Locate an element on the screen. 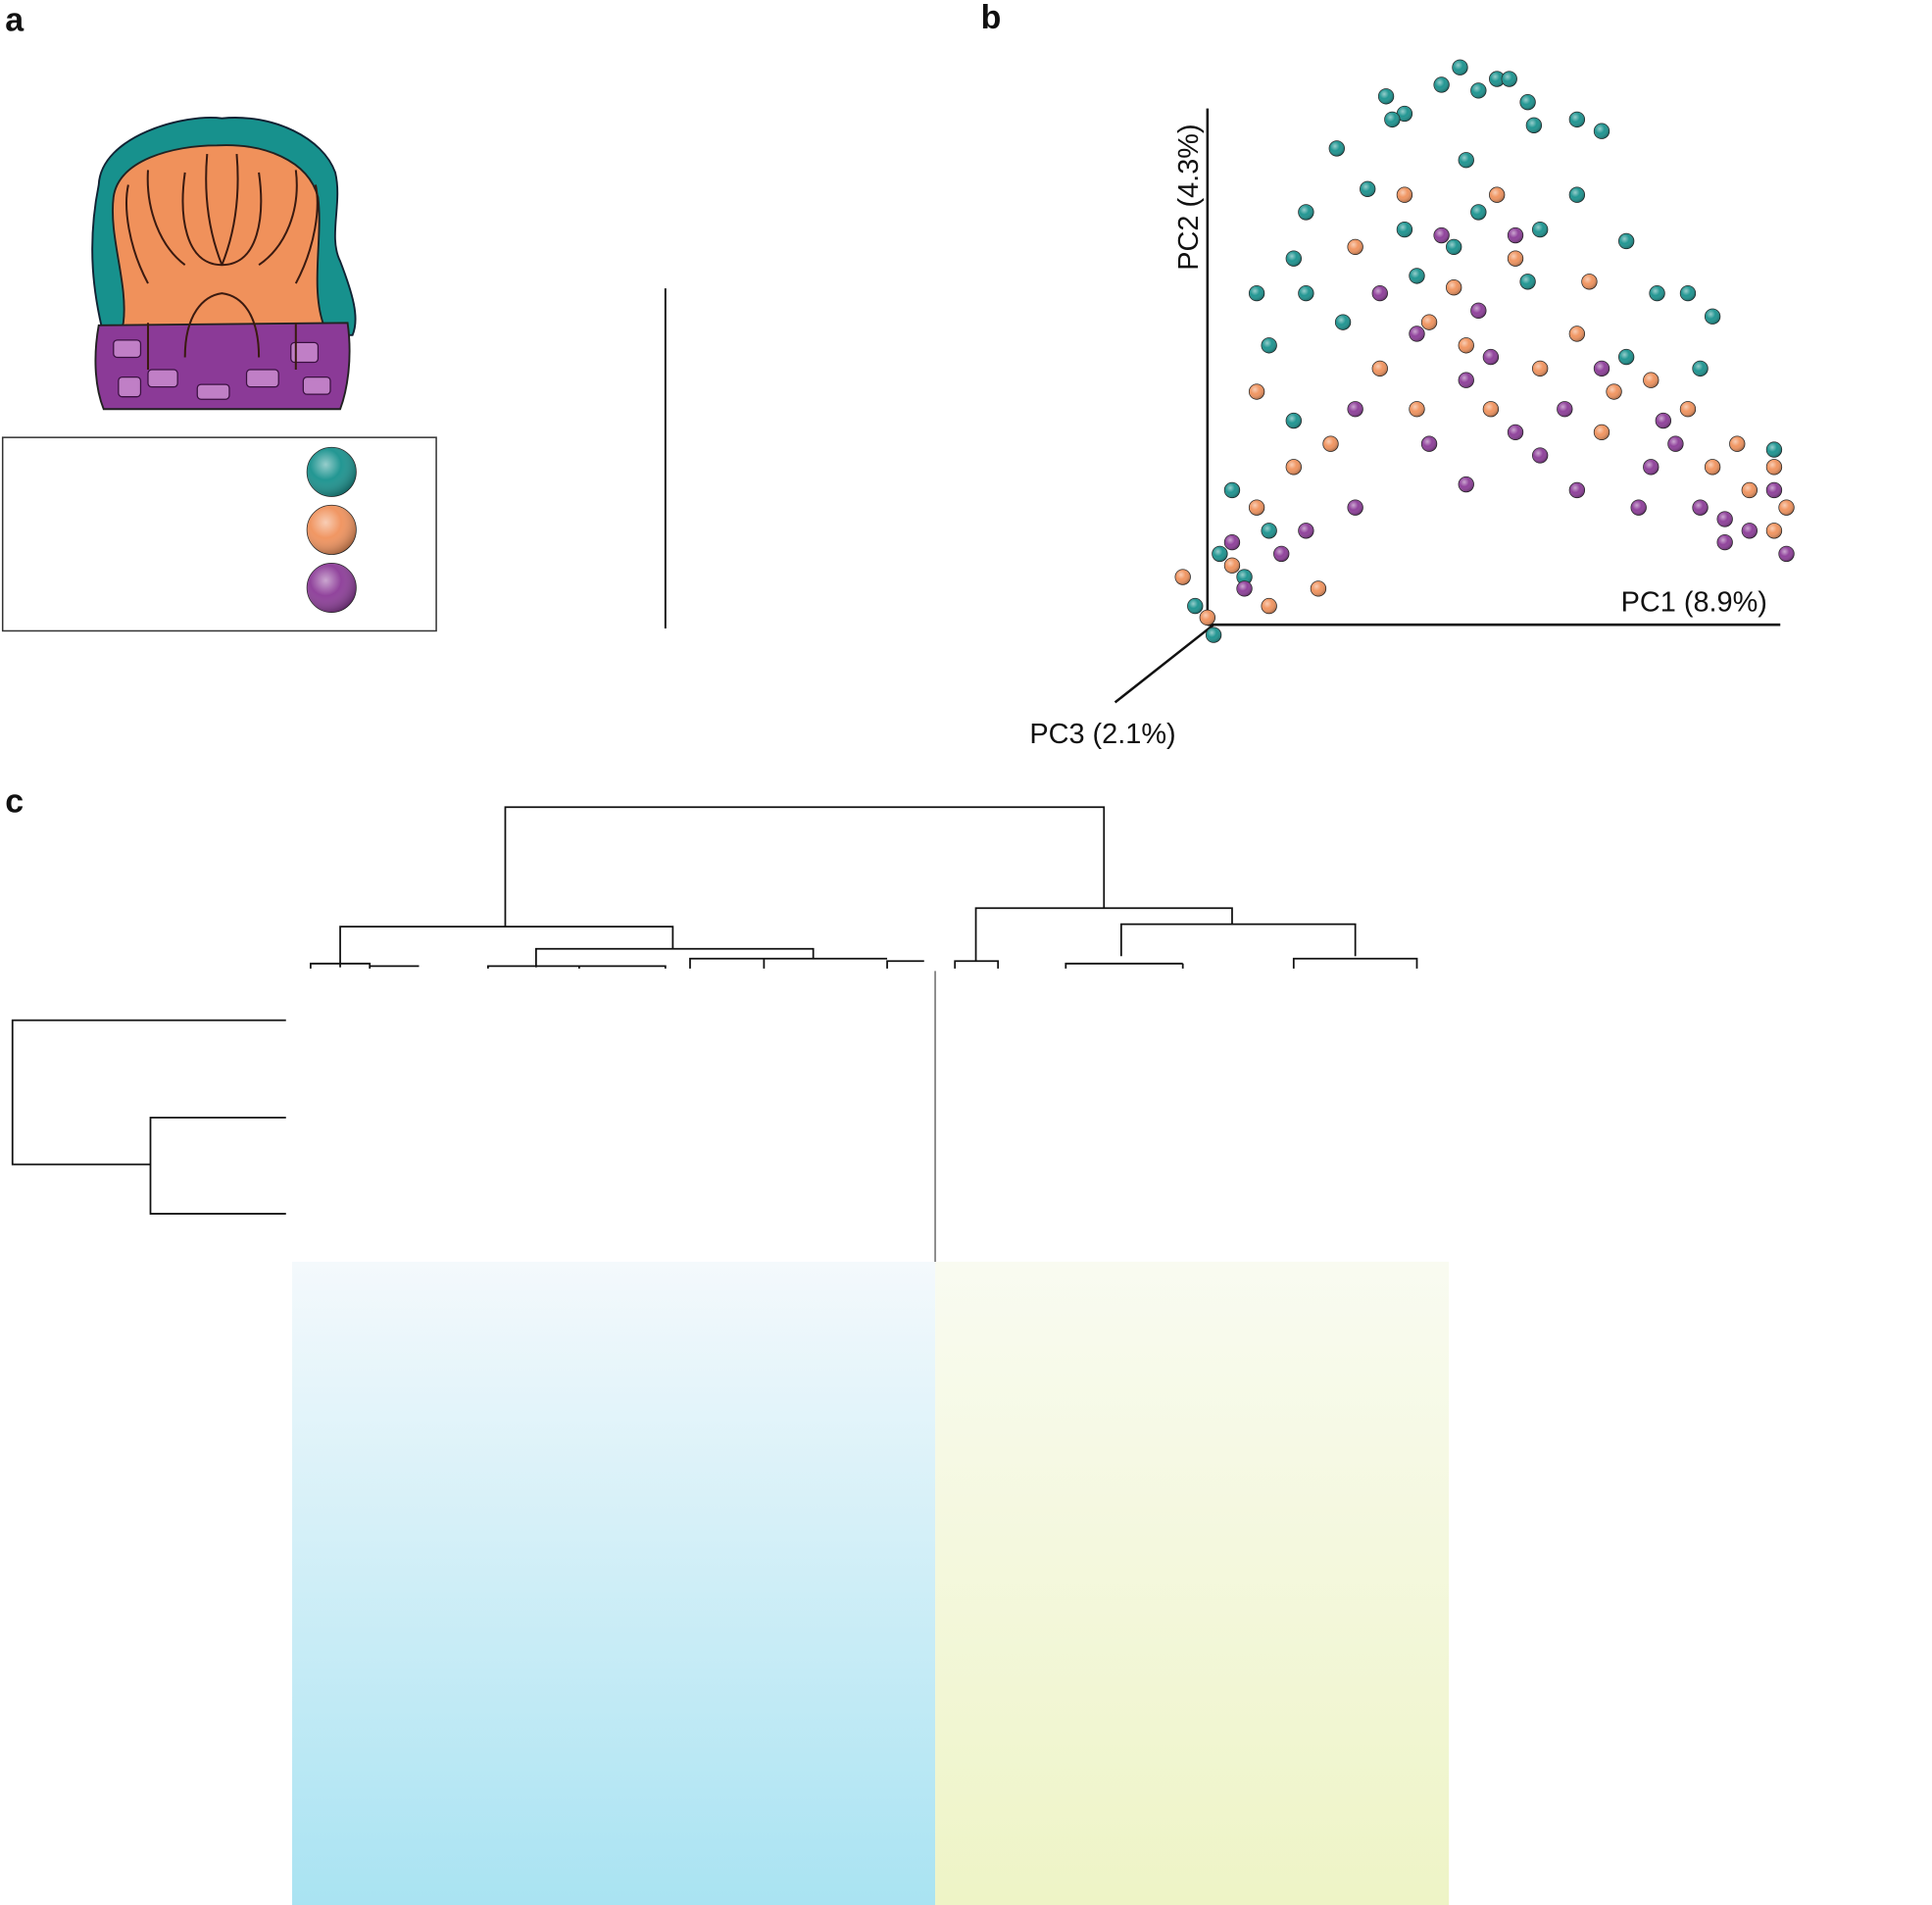 This screenshot has width=1932, height=1905. z-axis-label: PC3 (2.1%) is located at coordinates (1102, 734).